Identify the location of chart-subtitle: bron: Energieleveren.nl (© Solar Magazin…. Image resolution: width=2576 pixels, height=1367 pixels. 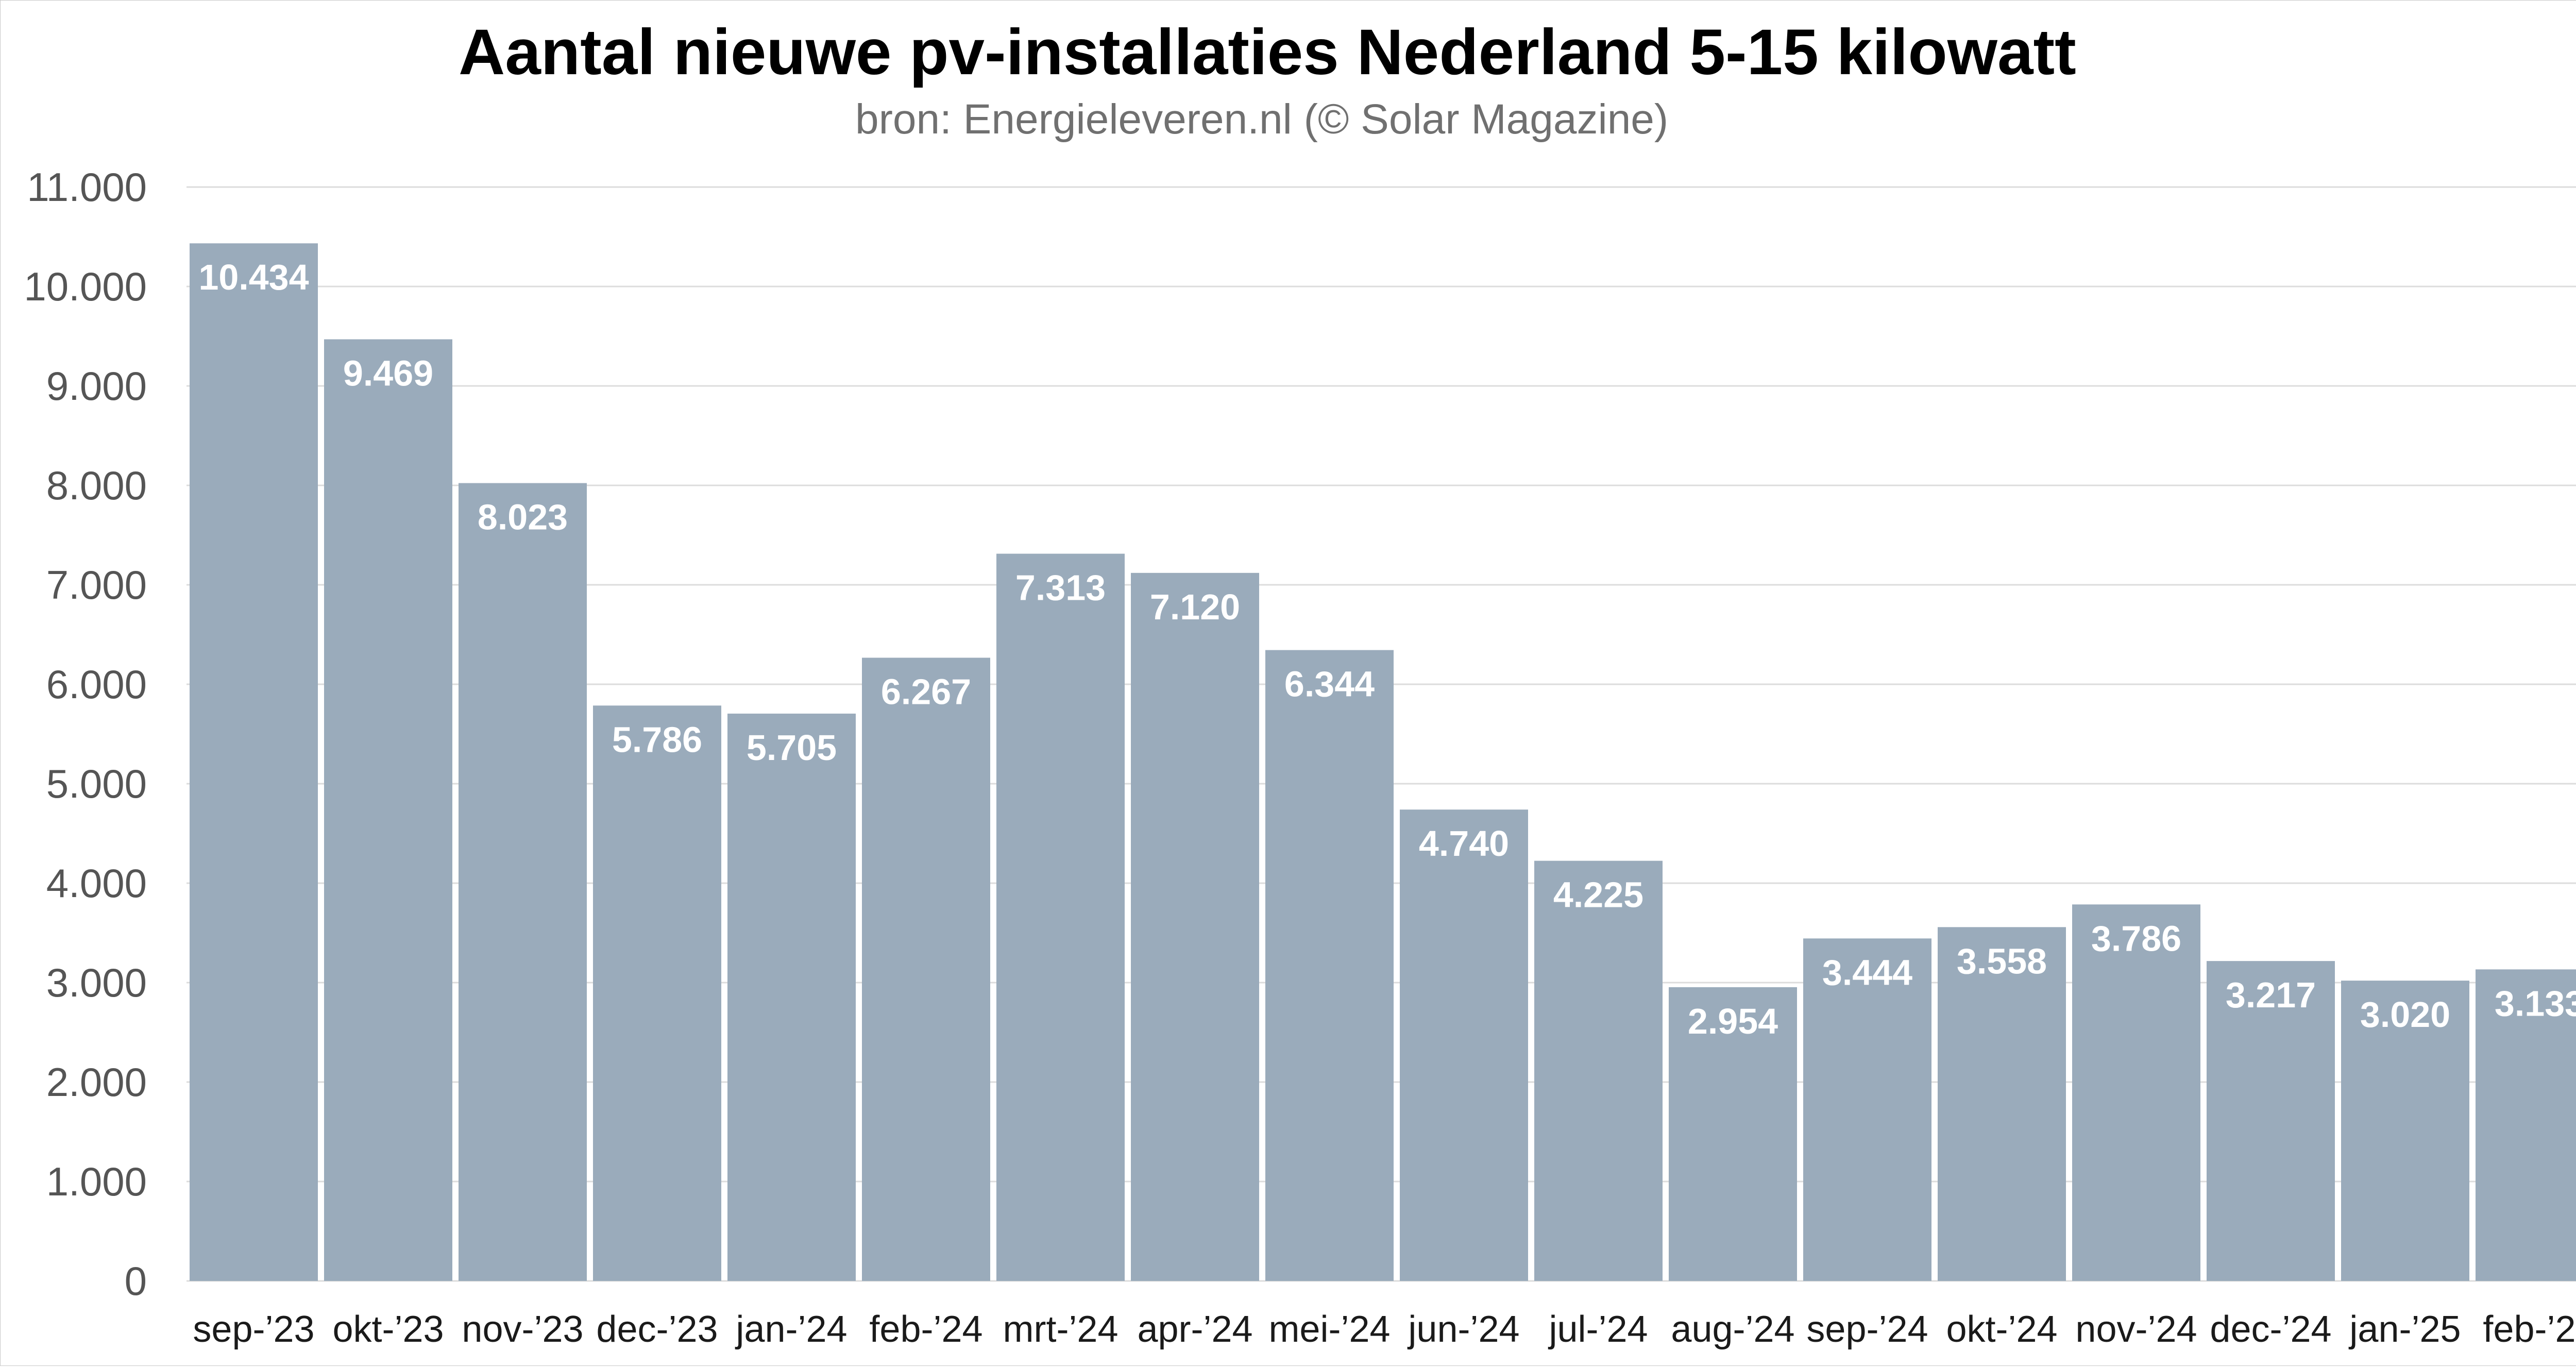
(1262, 119).